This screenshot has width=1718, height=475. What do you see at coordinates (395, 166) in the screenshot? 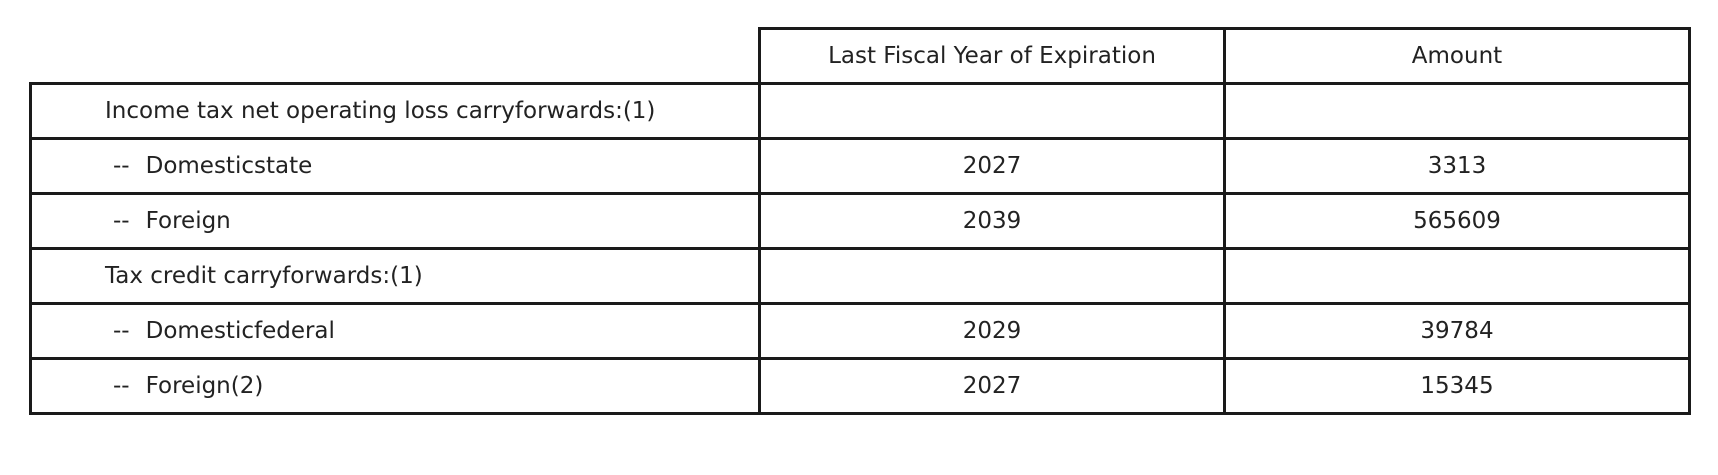
I see `row-label-cell: -- Domesticstate` at bounding box center [395, 166].